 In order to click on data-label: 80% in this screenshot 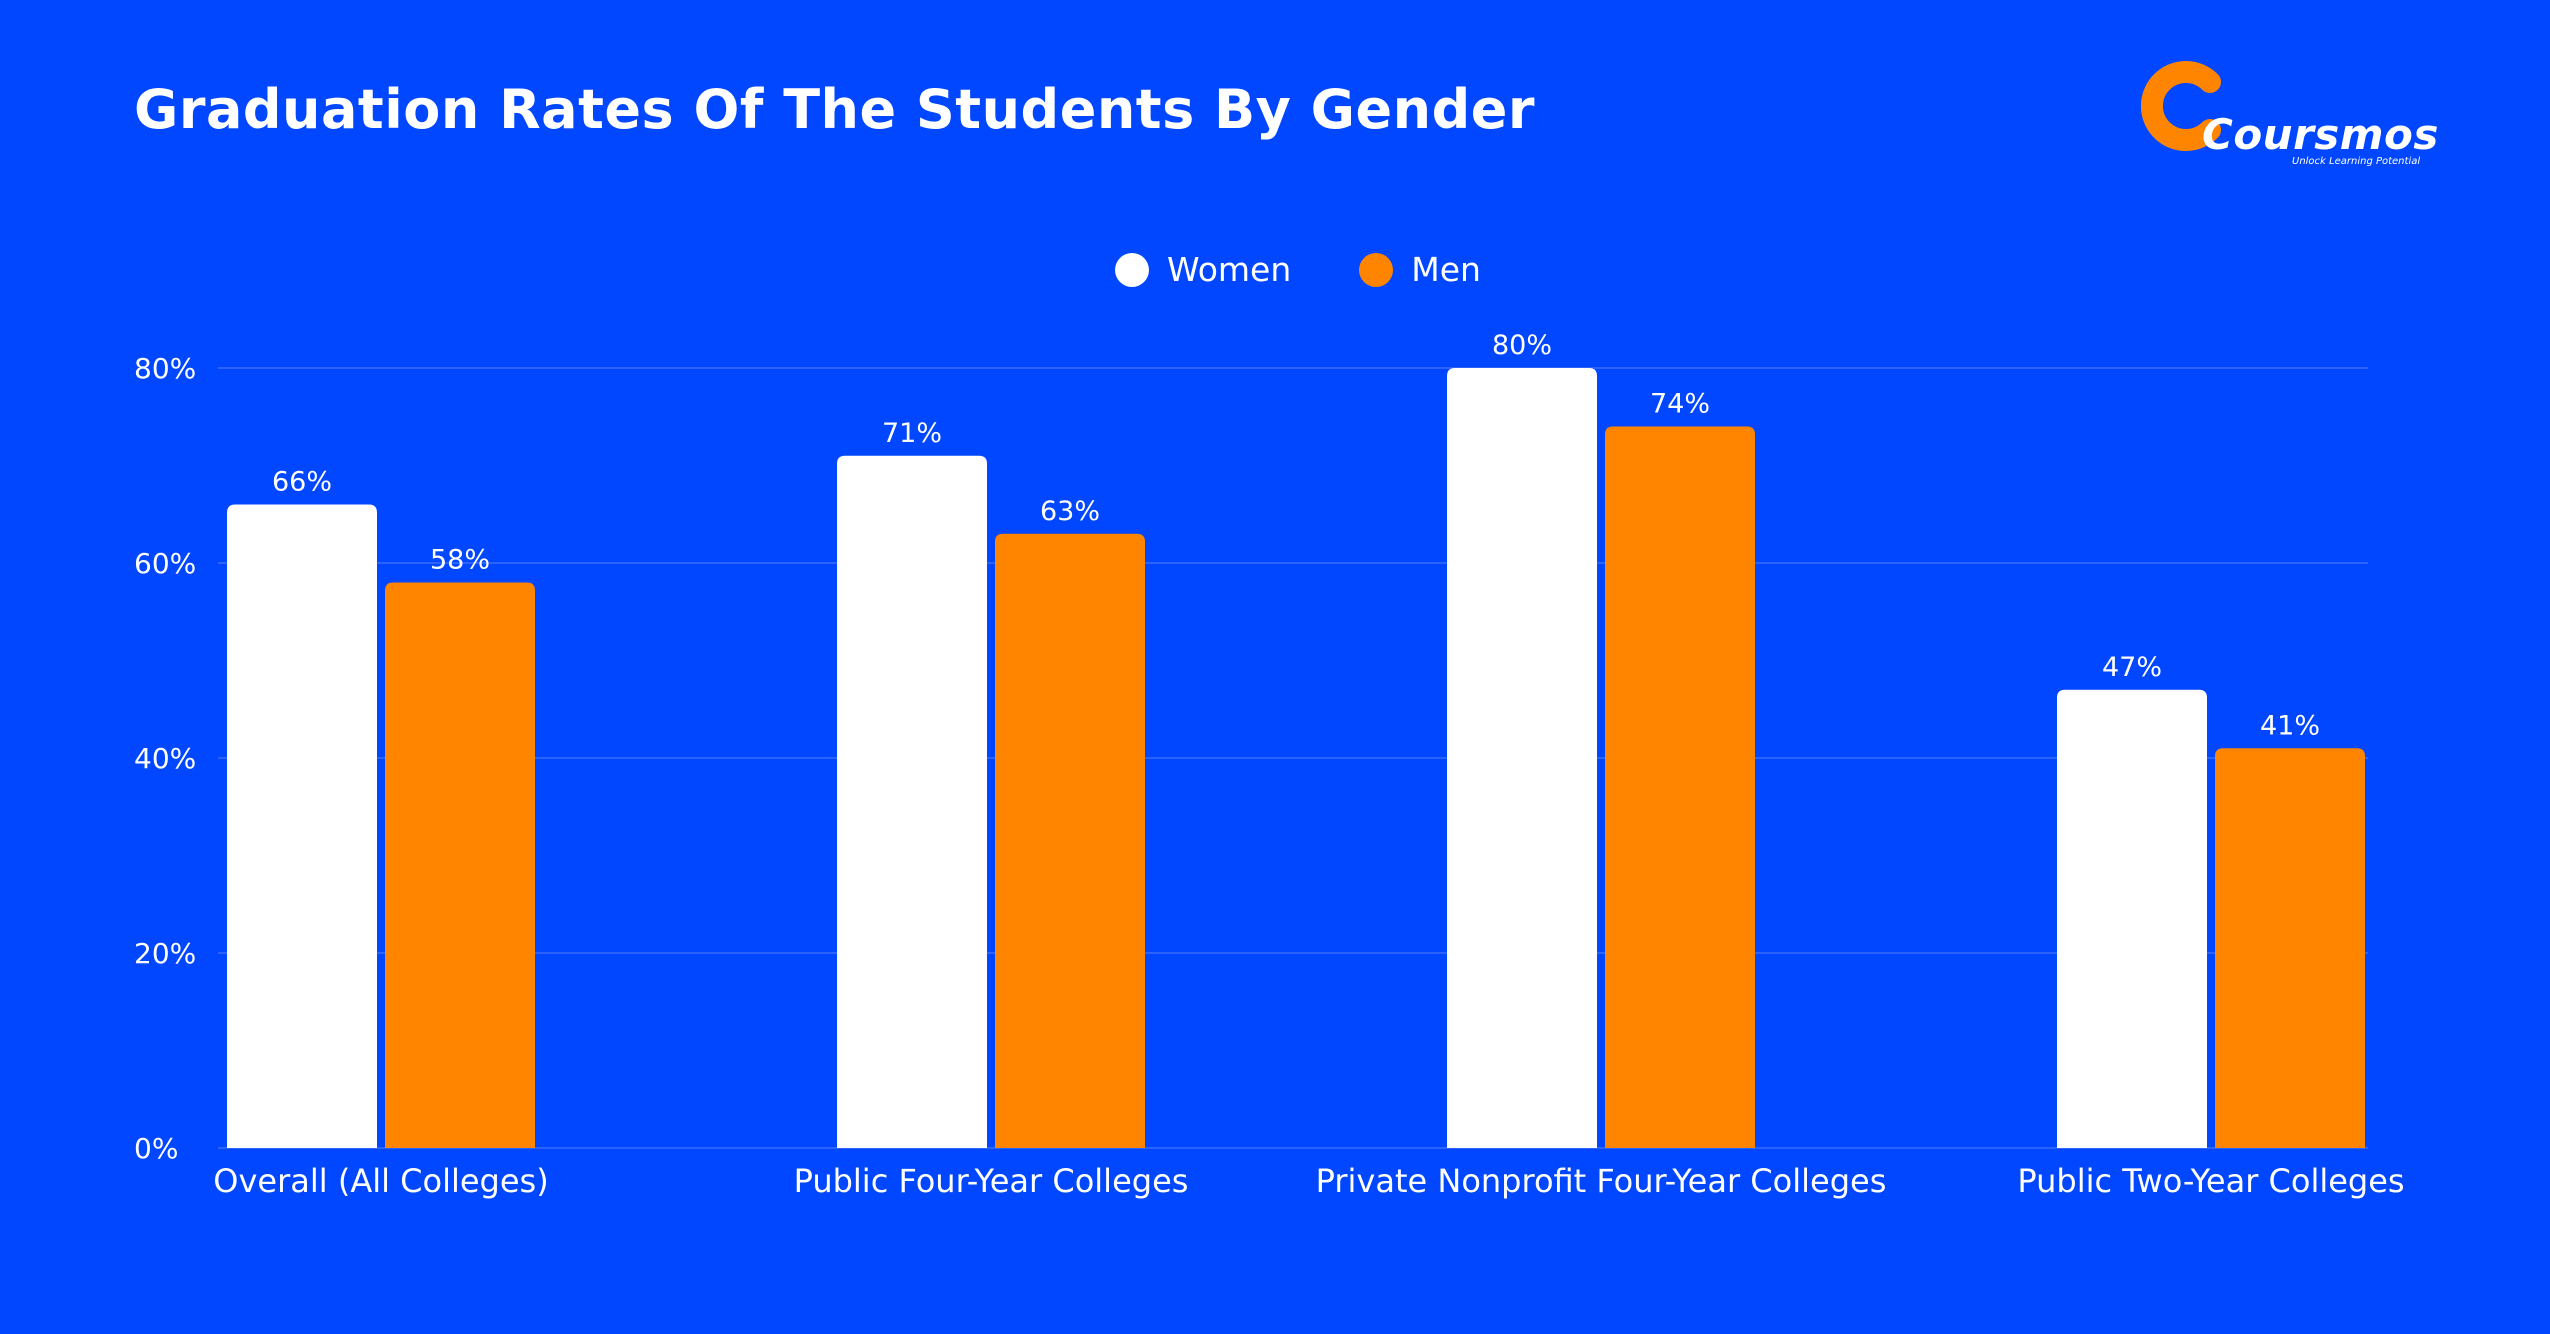, I will do `click(1522, 345)`.